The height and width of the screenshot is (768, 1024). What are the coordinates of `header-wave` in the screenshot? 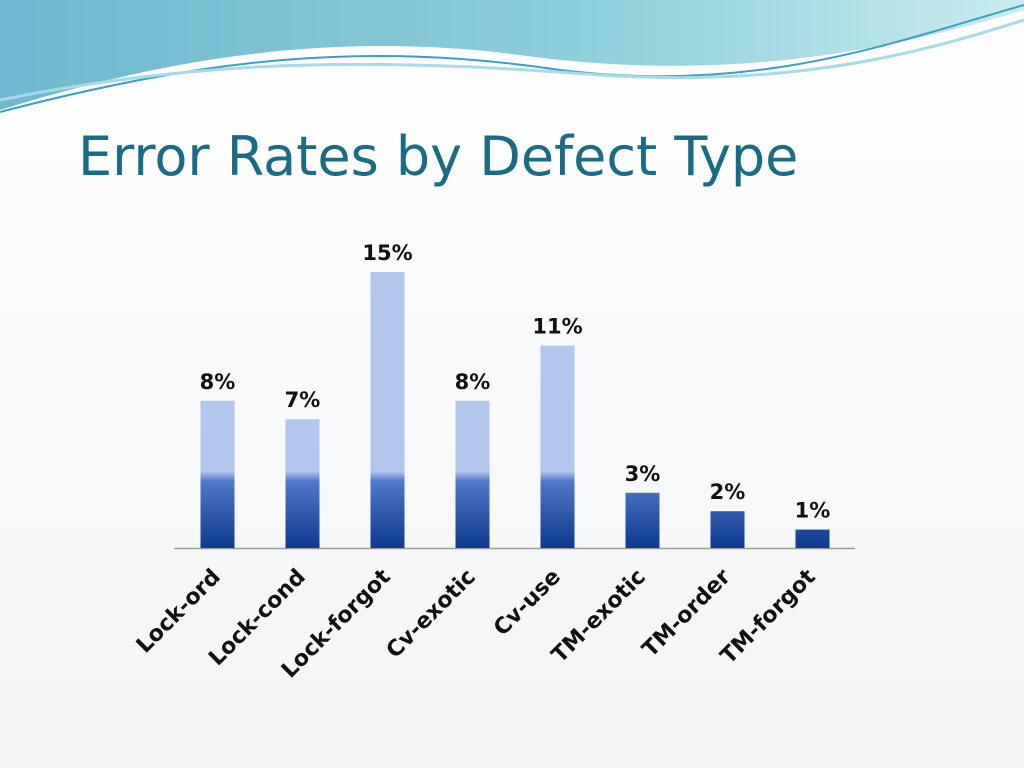 It's located at (512, 55).